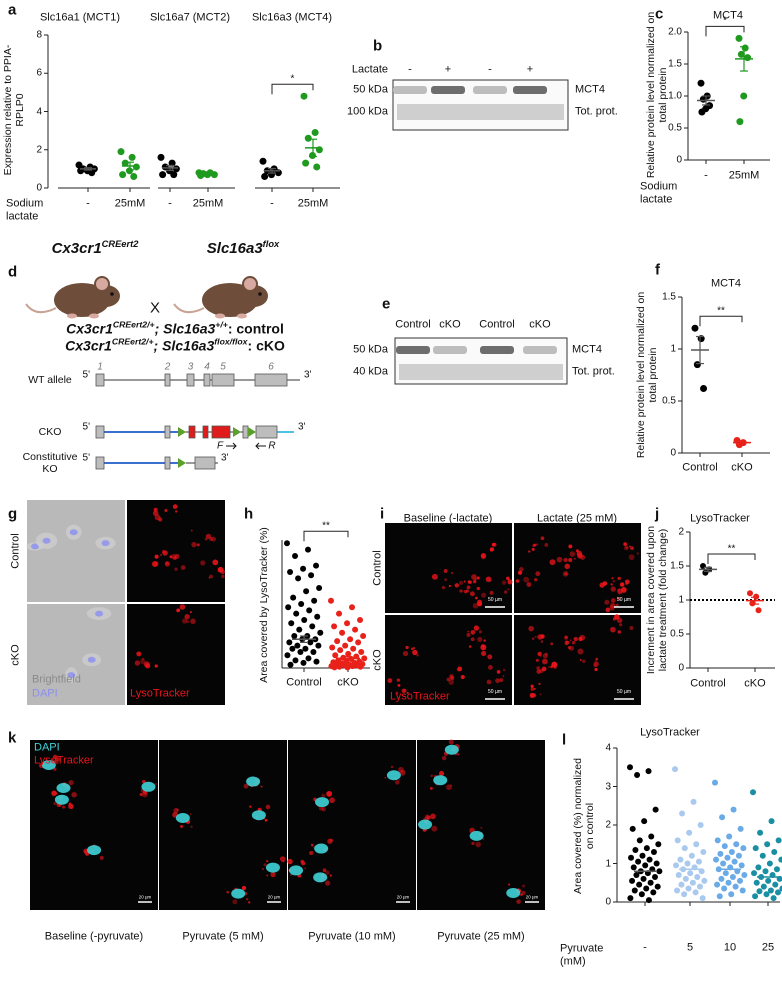 The image size is (782, 1000). What do you see at coordinates (50, 379) in the screenshot?
I see `allele-label: WT allele` at bounding box center [50, 379].